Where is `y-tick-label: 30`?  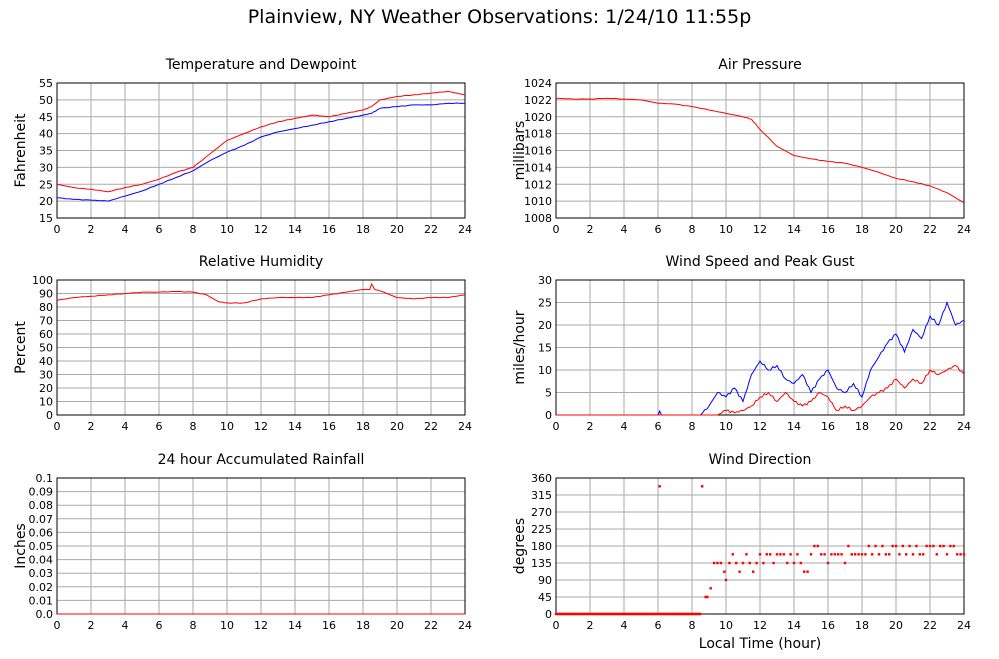
y-tick-label: 30 is located at coordinates (545, 280).